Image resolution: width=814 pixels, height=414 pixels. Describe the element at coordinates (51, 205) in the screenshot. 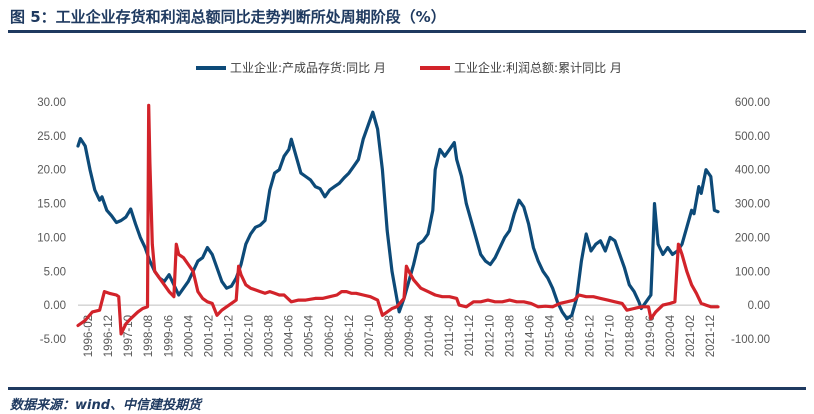

I see `left-axis-tick-label: 15.00` at that location.